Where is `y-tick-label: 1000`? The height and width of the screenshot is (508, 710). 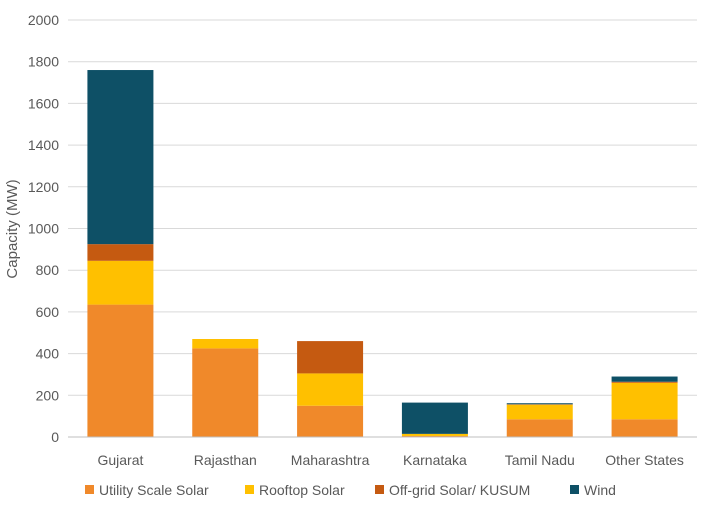
y-tick-label: 1000 is located at coordinates (43, 229).